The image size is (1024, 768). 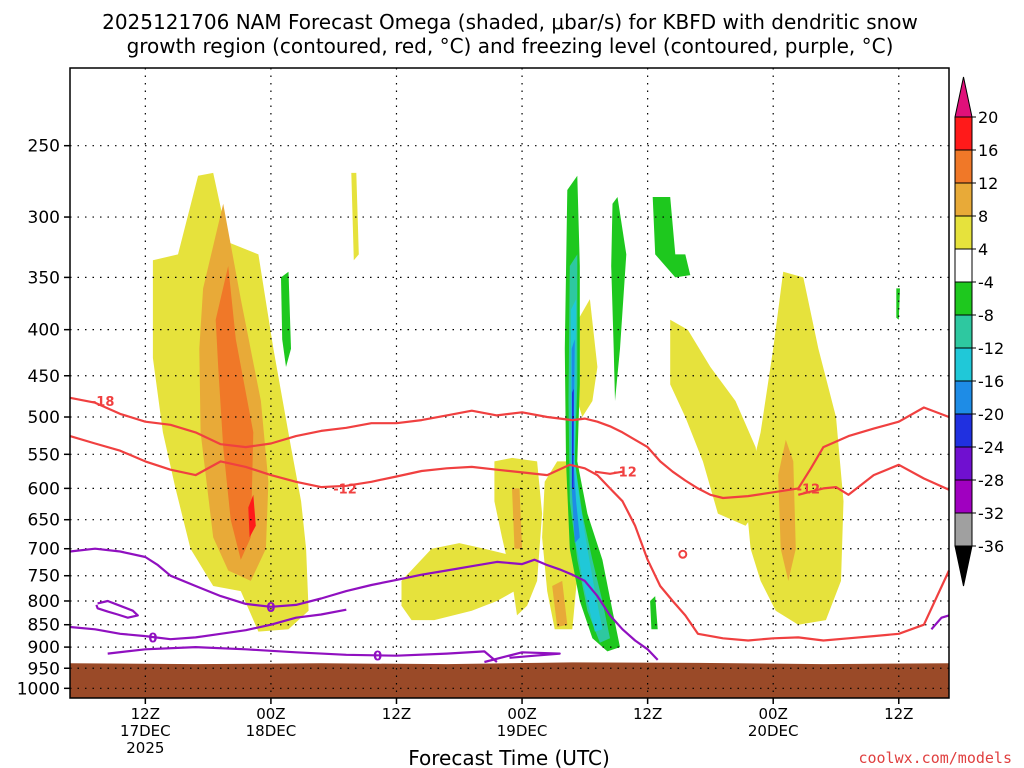 What do you see at coordinates (44, 377) in the screenshot?
I see `y-tick-label-450: 450` at bounding box center [44, 377].